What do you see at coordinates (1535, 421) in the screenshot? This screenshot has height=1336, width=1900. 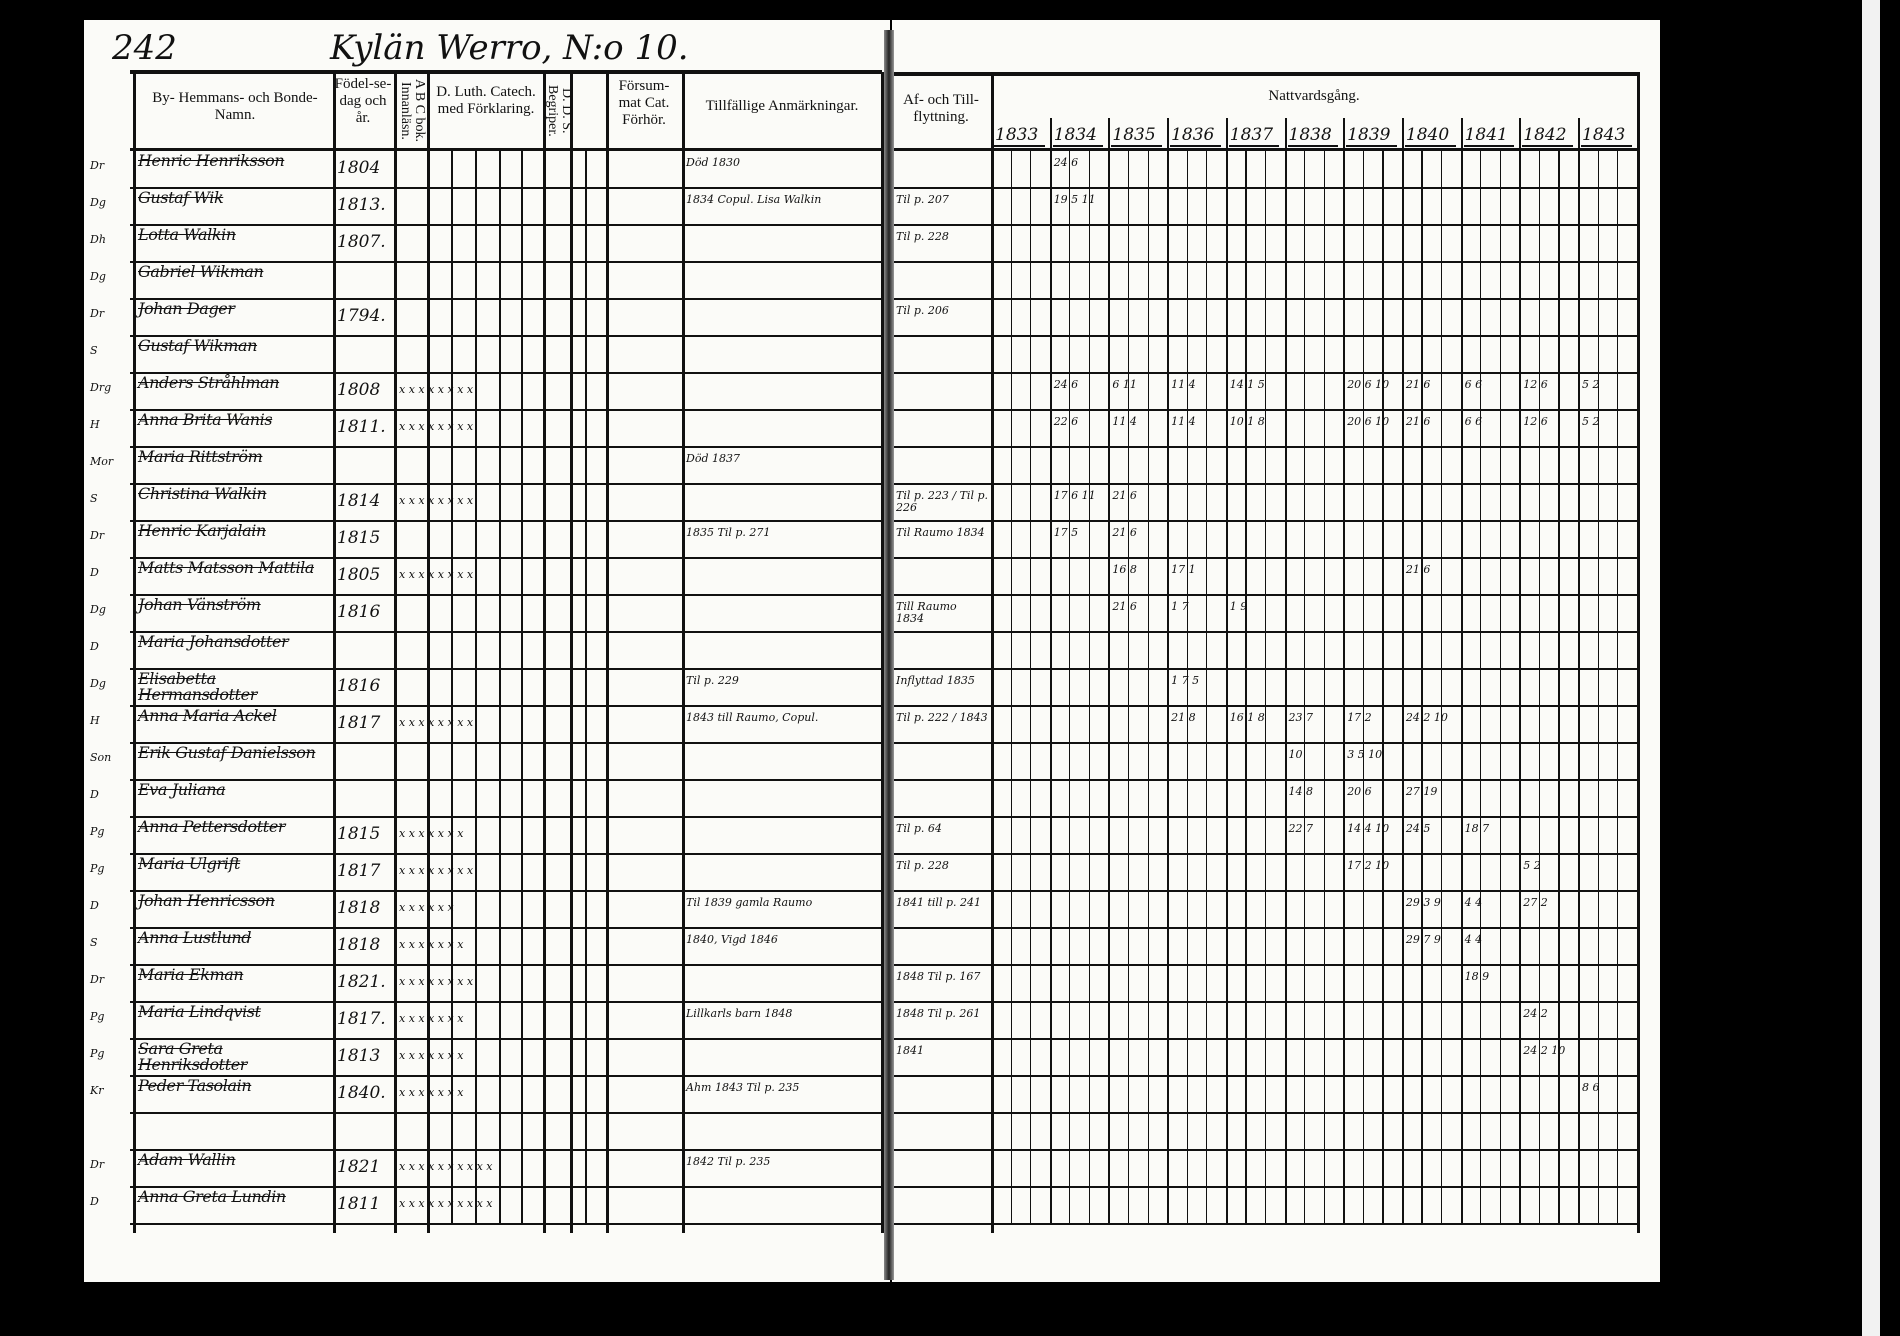 I see `communion-entry: 12 6` at bounding box center [1535, 421].